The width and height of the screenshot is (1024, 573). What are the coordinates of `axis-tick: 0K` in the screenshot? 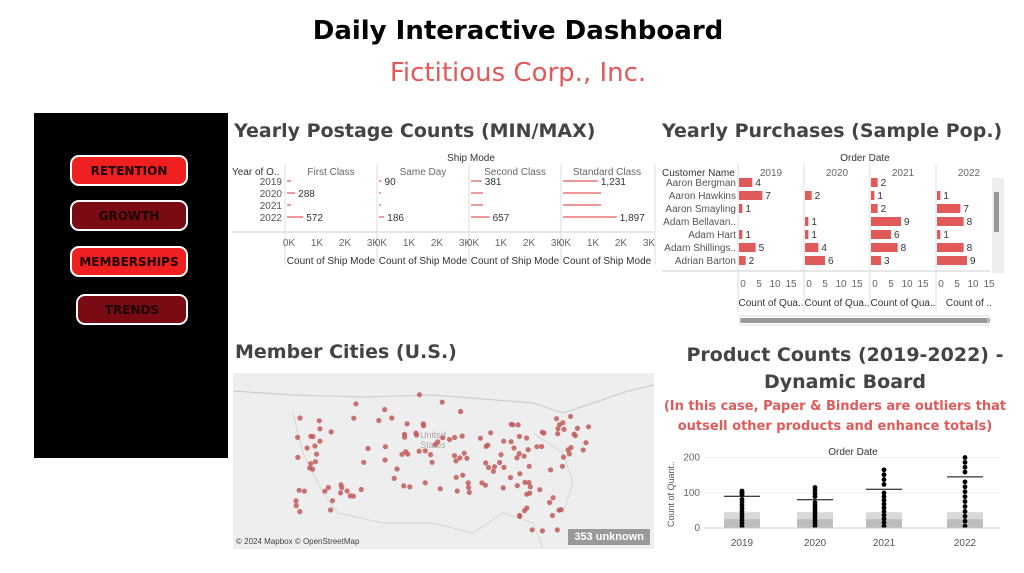 It's located at (381, 243).